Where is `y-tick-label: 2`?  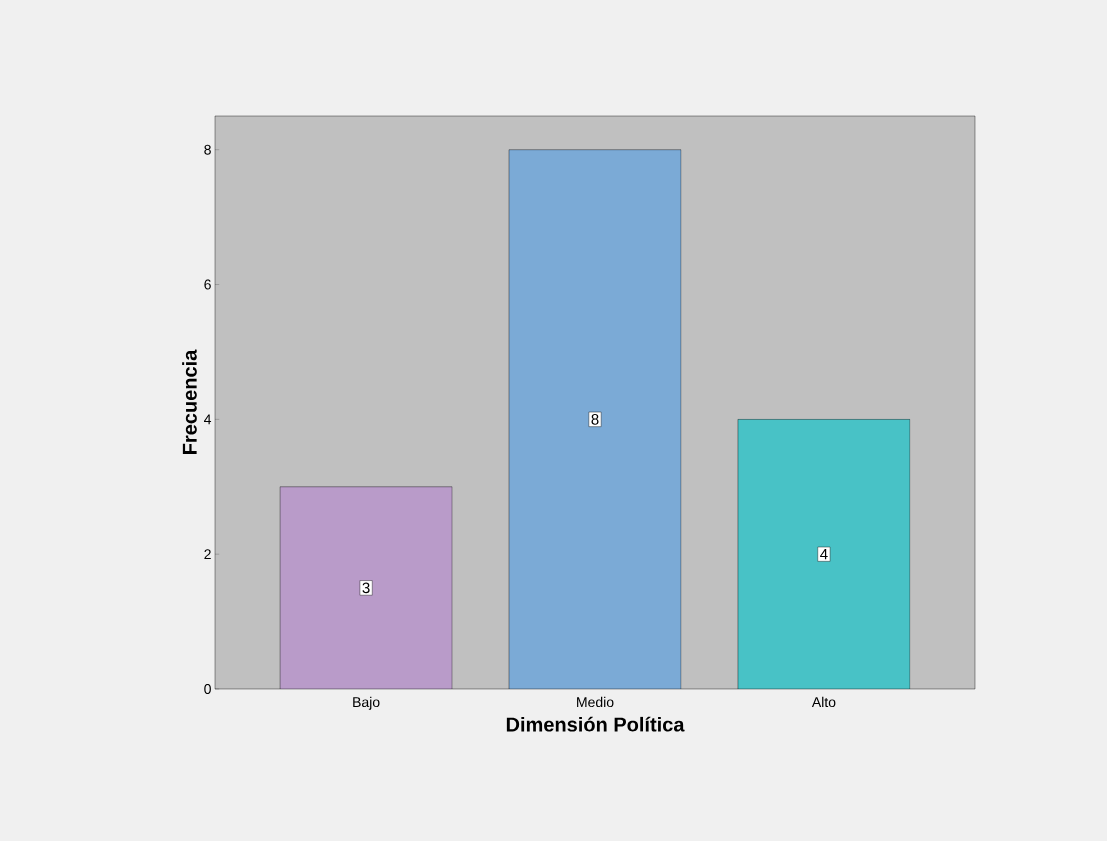 y-tick-label: 2 is located at coordinates (207, 554).